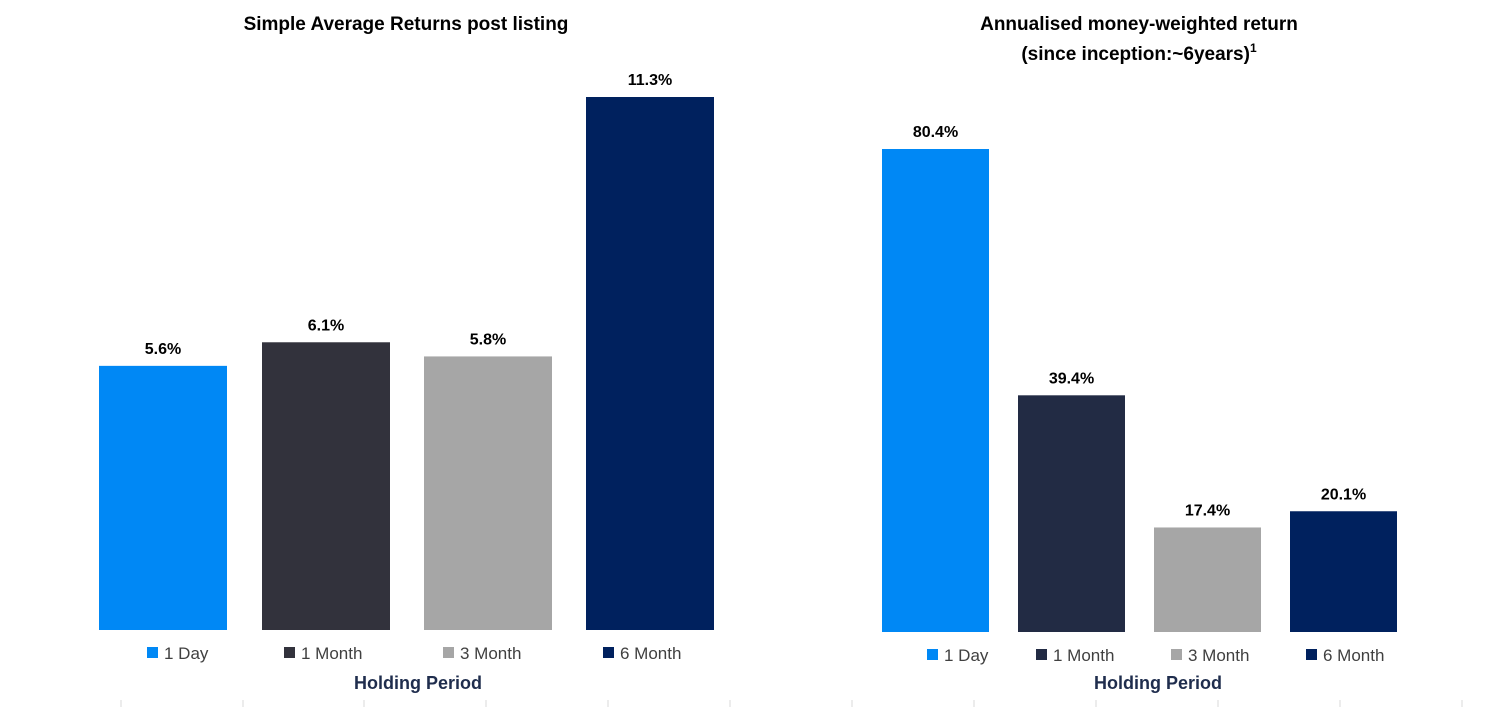  I want to click on chart-1-data-label-6-month: 11.3%, so click(650, 80).